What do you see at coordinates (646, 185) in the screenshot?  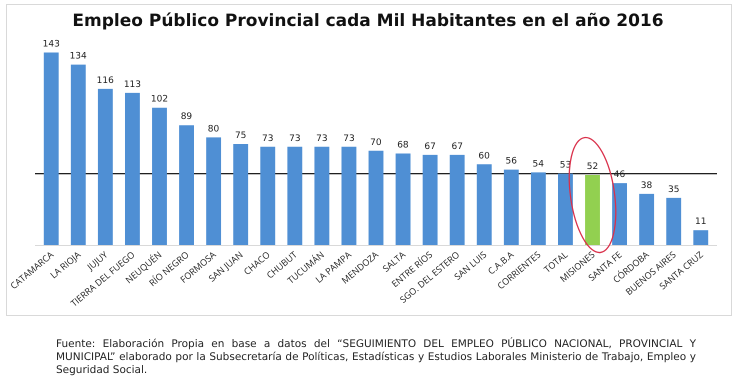 I see `data-label: 38` at bounding box center [646, 185].